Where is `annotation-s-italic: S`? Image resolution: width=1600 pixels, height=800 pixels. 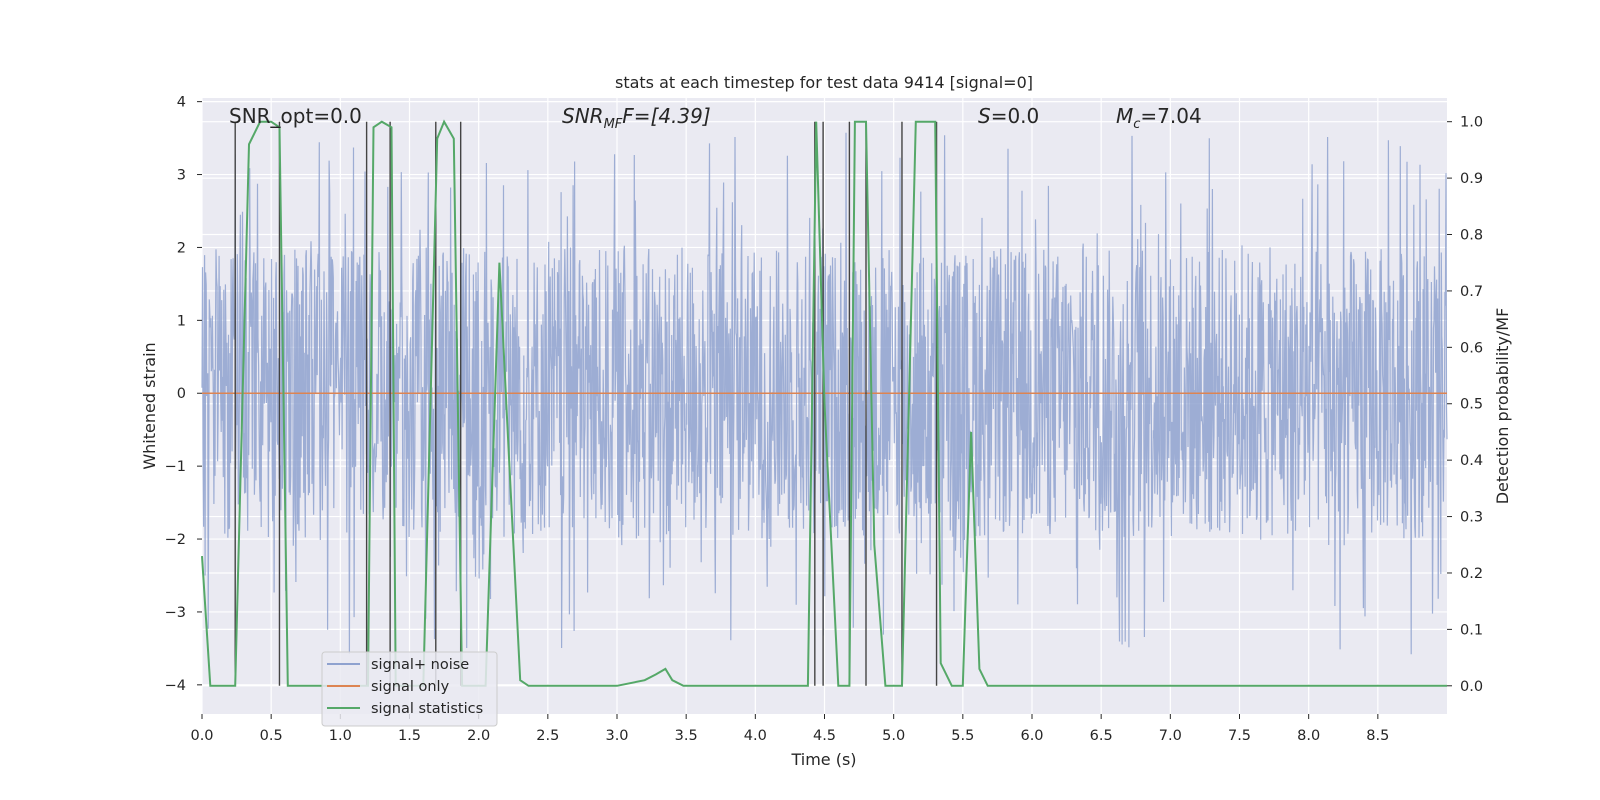 annotation-s-italic: S is located at coordinates (984, 116).